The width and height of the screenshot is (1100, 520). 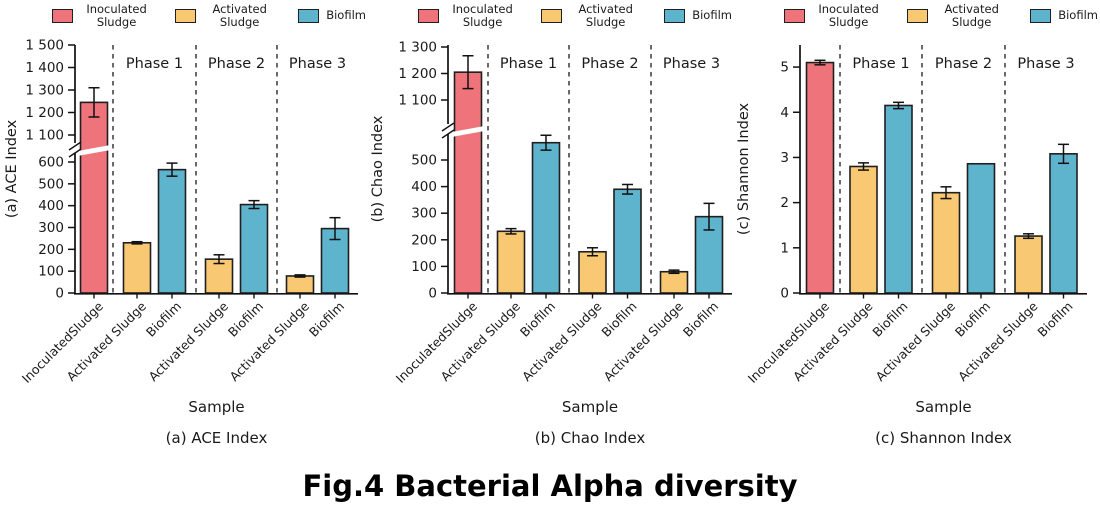 I want to click on y-tick-label: 400, so click(x=51, y=206).